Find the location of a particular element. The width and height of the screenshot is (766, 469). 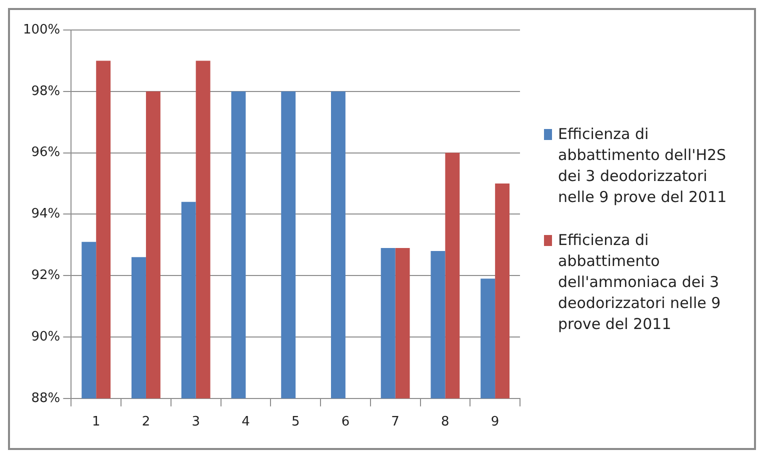

x-tick-label: 4 is located at coordinates (246, 422).